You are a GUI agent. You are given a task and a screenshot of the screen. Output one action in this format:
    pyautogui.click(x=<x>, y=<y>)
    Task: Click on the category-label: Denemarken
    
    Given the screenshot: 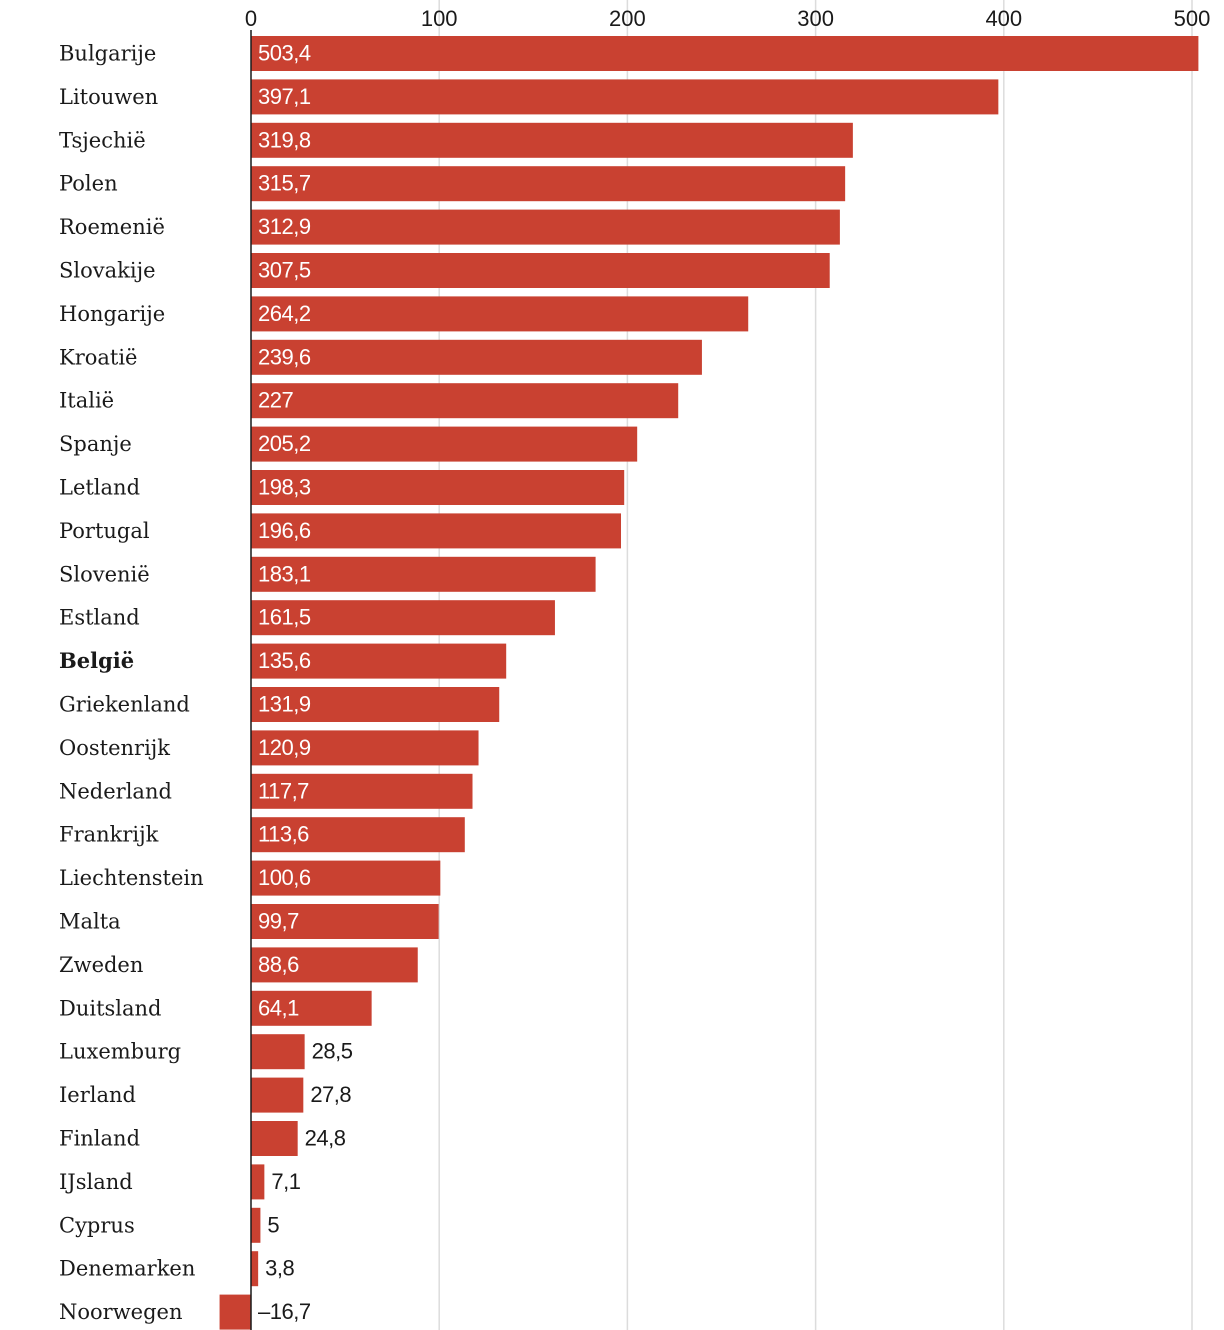 What is the action you would take?
    pyautogui.click(x=127, y=1269)
    